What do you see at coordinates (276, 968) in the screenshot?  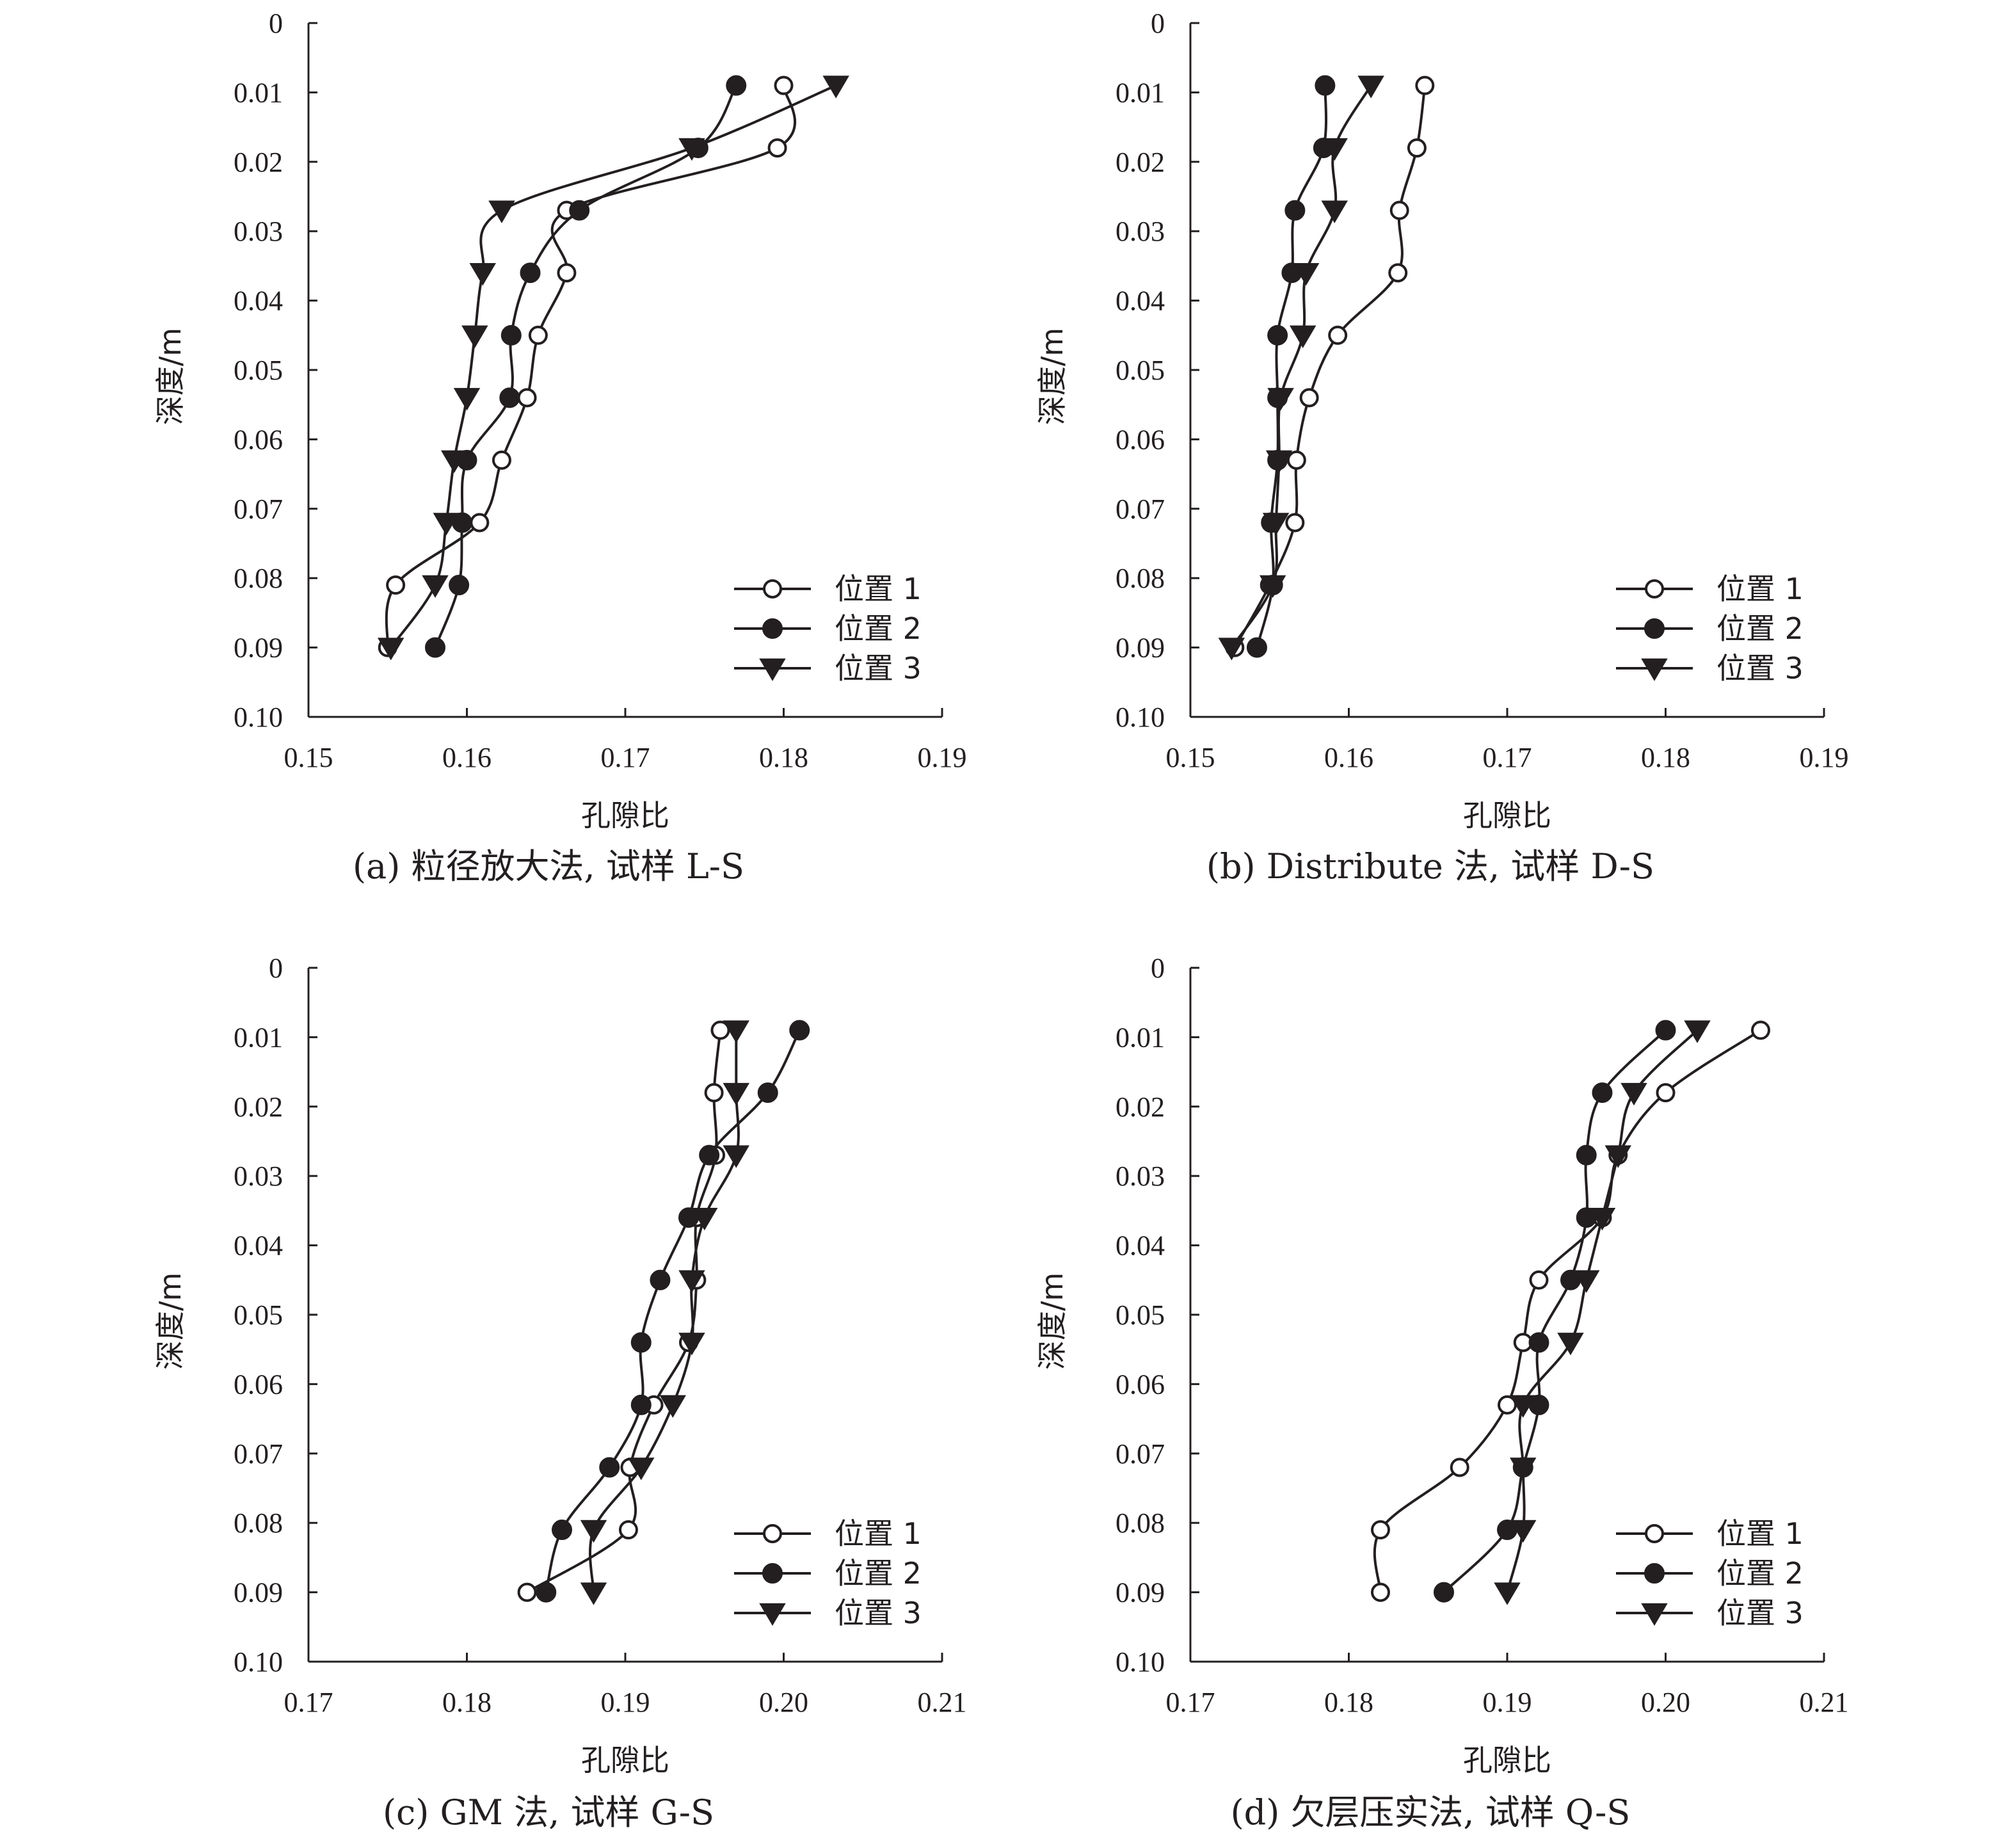 I see `y-tick-label: 0` at bounding box center [276, 968].